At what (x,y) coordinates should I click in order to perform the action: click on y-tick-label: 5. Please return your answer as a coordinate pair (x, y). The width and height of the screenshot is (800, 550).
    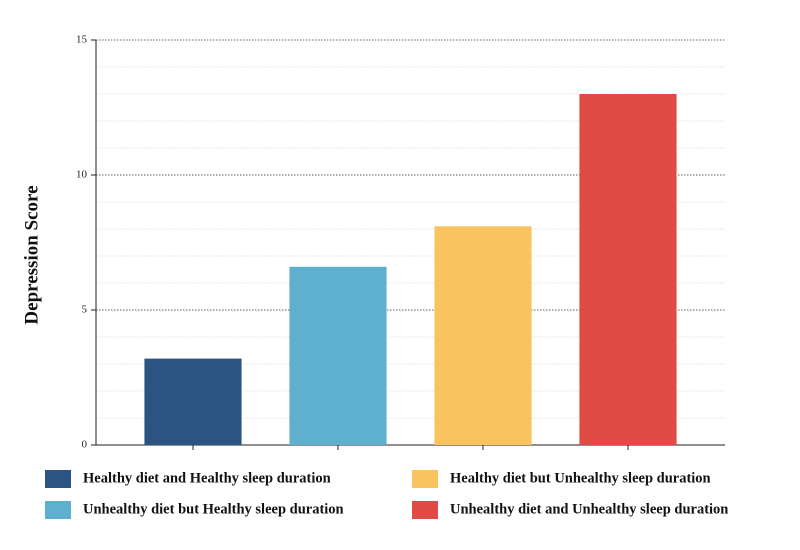
    Looking at the image, I should click on (85, 310).